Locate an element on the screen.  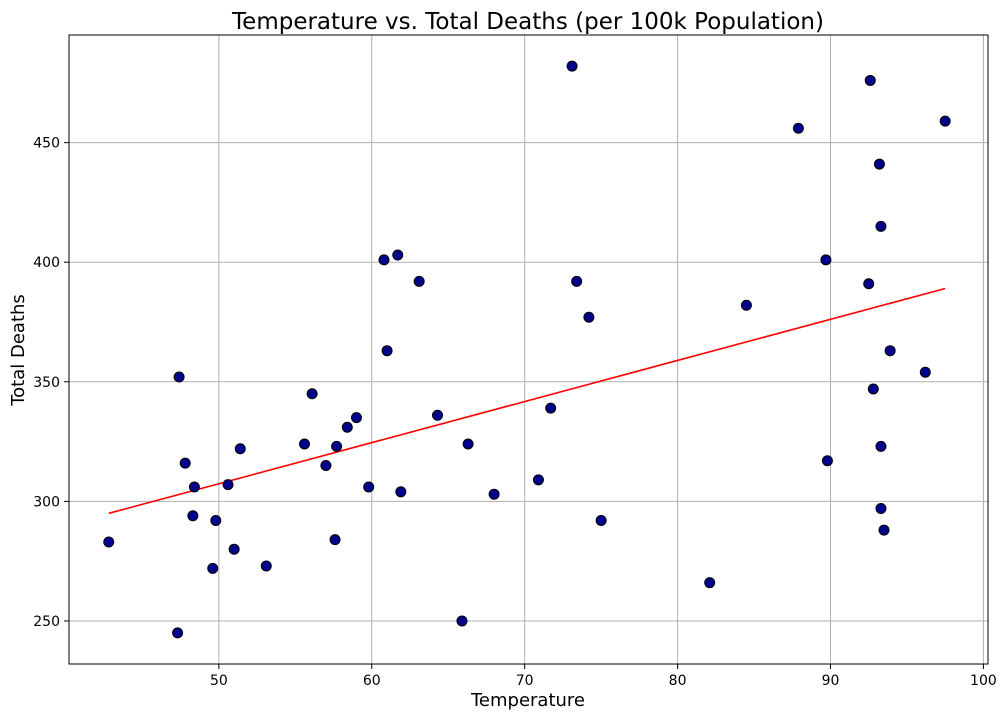
x-tick-label: 80 is located at coordinates (678, 681).